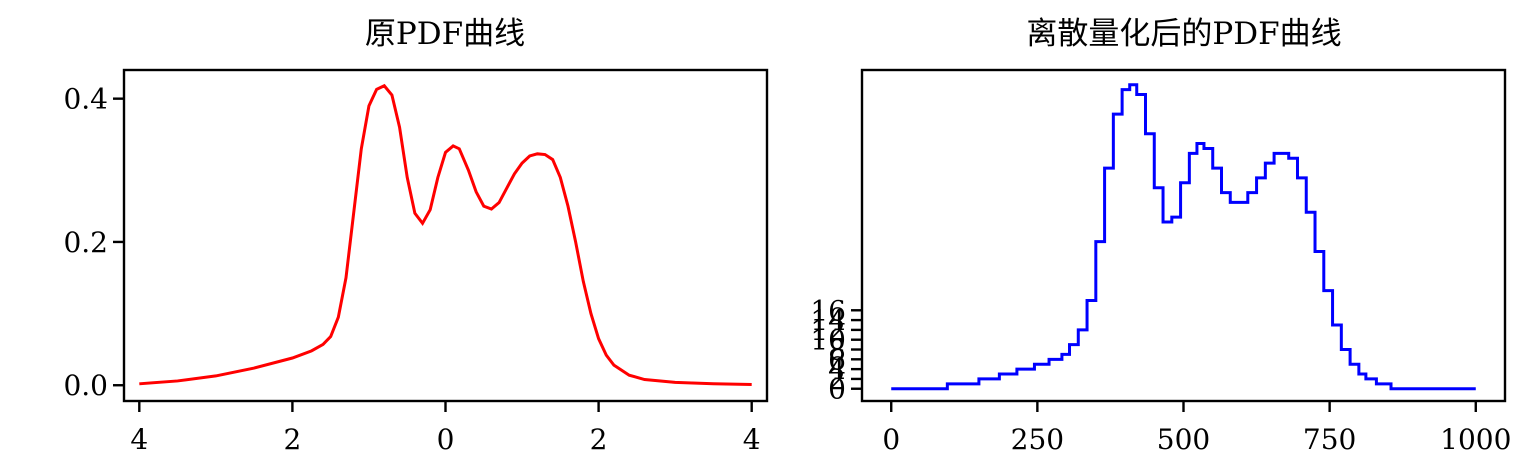 The height and width of the screenshot is (472, 1535). Describe the element at coordinates (837, 359) in the screenshot. I see `y-tick-label: 6` at that location.